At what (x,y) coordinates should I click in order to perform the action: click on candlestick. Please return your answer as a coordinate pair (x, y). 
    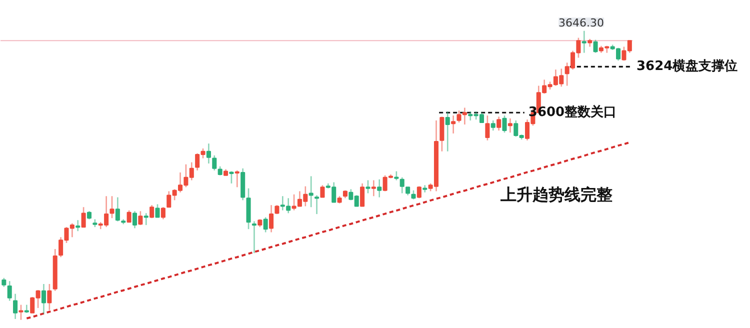
    Looking at the image, I should click on (322, 191).